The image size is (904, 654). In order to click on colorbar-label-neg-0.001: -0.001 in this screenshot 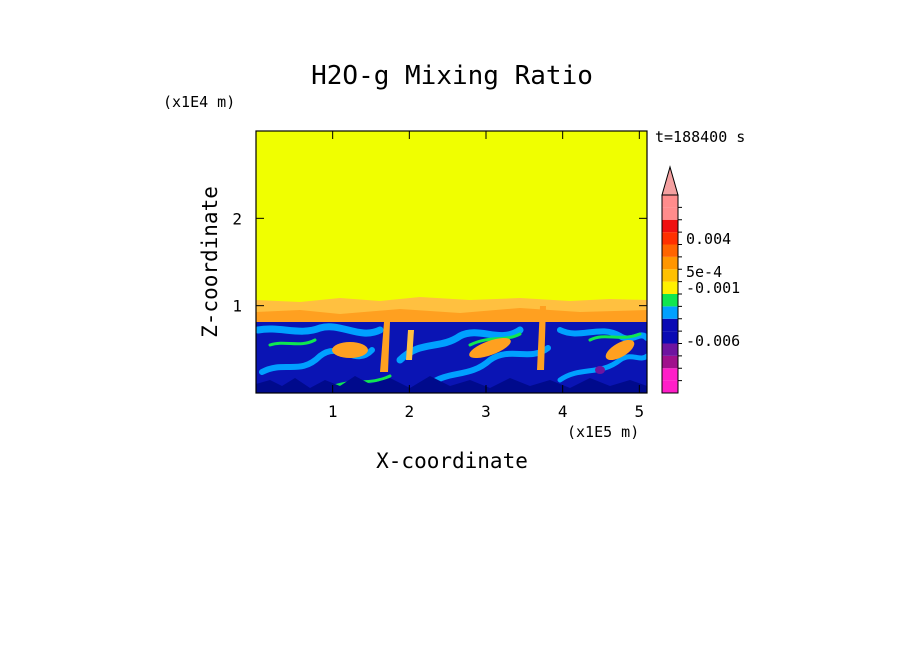, I will do `click(713, 288)`.